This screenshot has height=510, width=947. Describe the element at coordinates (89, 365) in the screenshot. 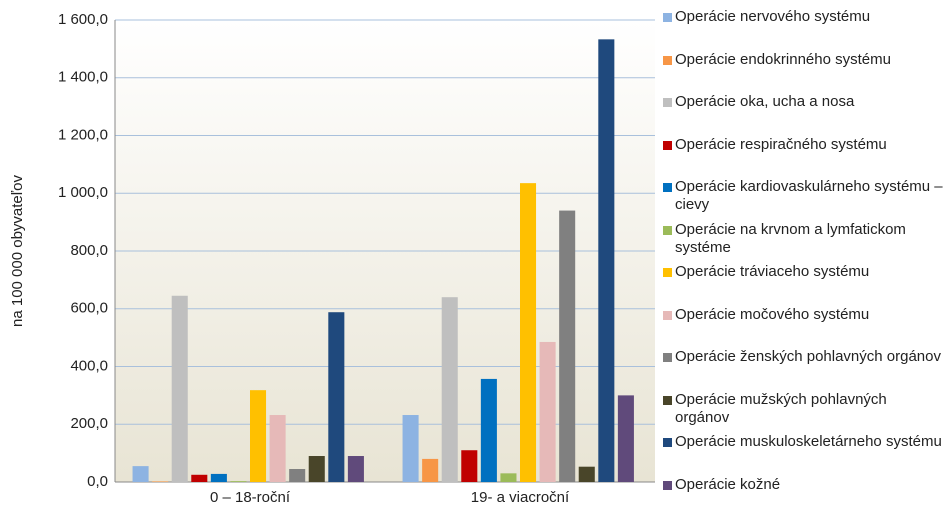

I see `y-tick-label: 400,0` at that location.